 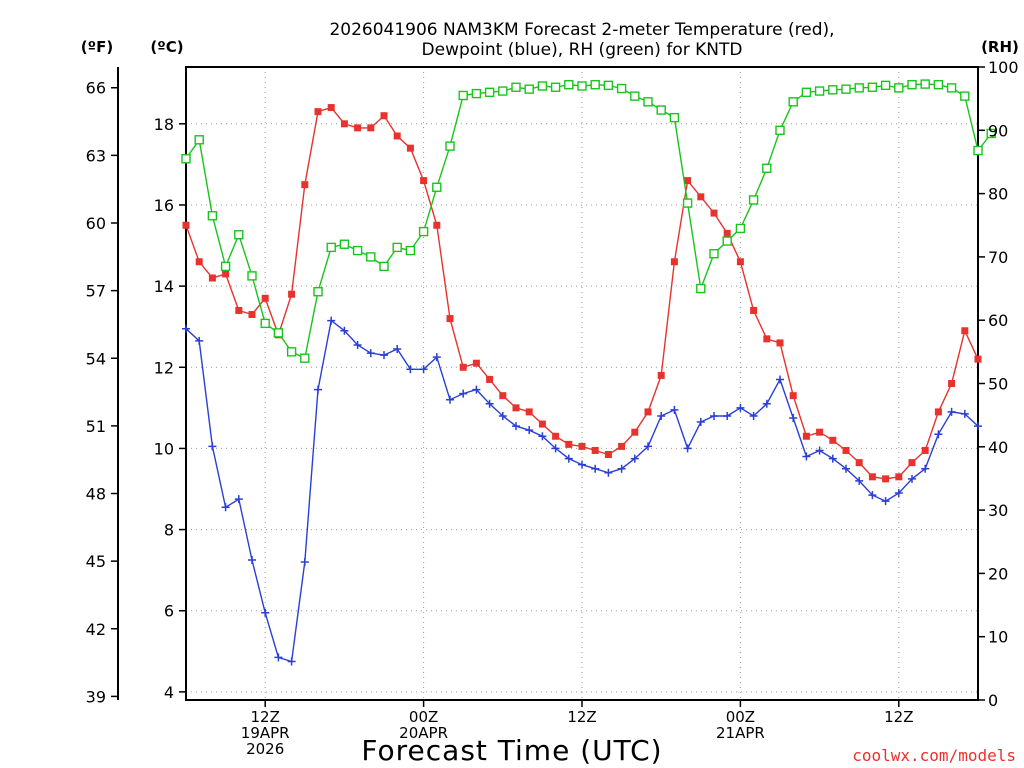 I want to click on fahrenheit-tick-label: 63, so click(x=96, y=155).